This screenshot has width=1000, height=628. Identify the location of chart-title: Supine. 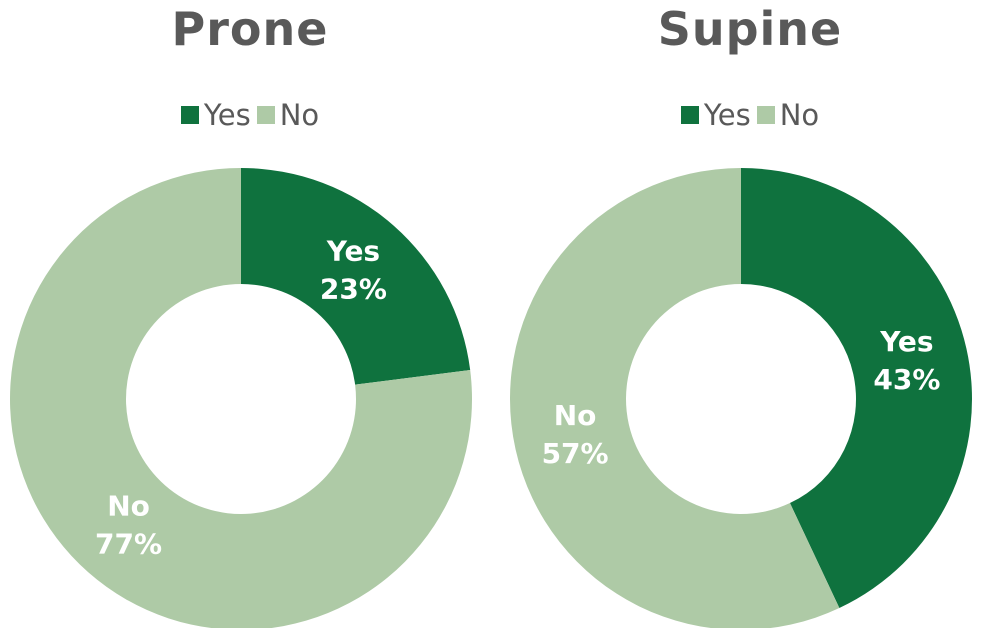
(750, 29).